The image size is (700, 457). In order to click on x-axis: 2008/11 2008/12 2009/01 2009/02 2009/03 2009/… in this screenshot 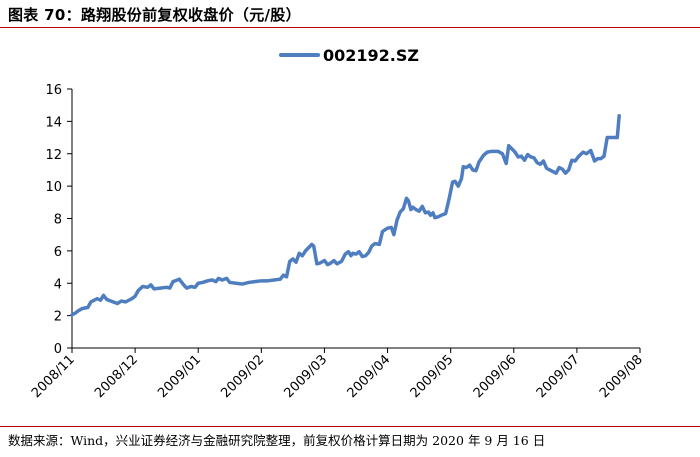, I will do `click(337, 374)`.